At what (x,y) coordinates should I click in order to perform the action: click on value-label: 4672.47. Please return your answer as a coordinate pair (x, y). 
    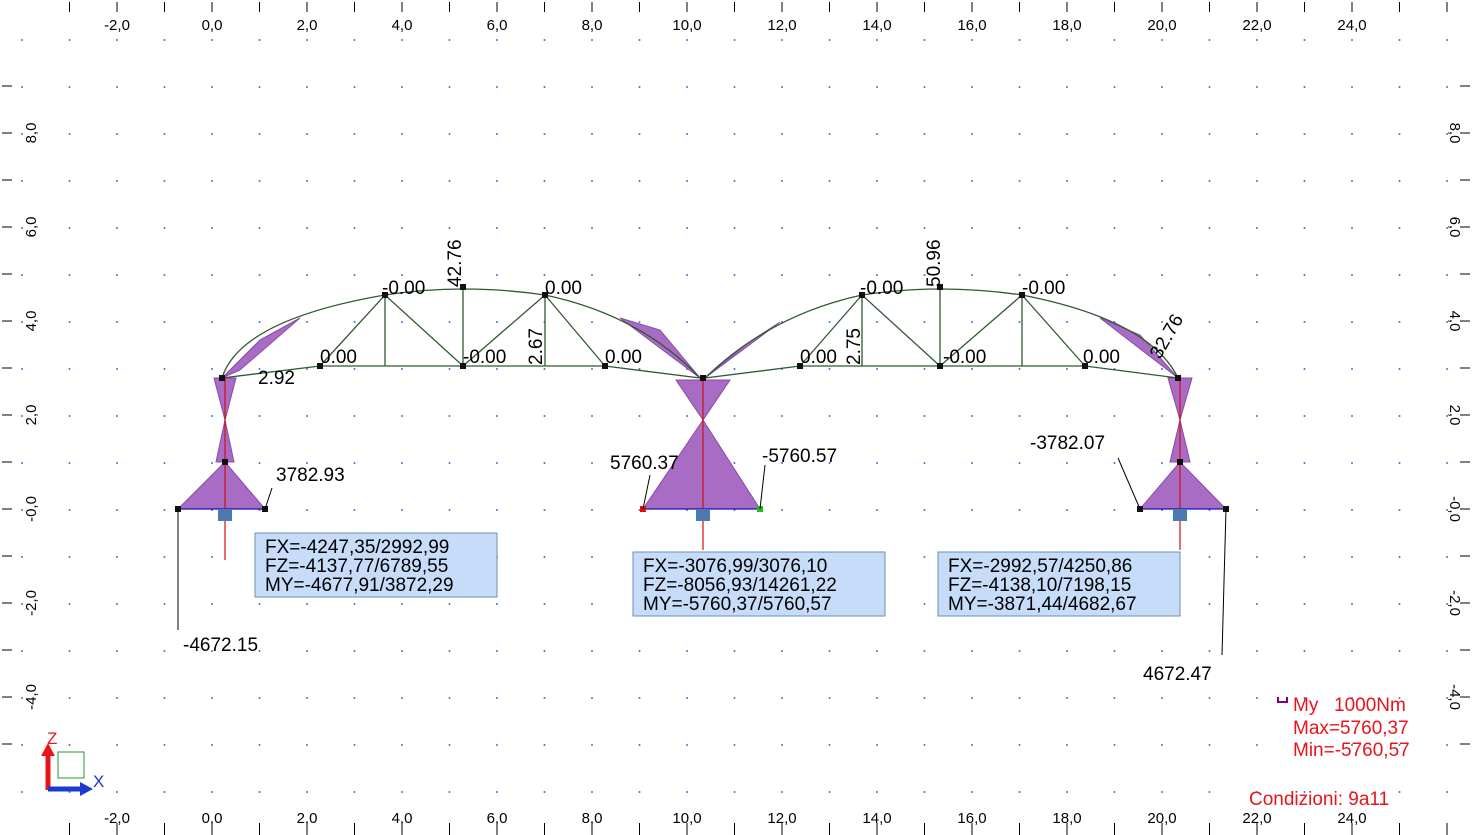
    Looking at the image, I should click on (1177, 674).